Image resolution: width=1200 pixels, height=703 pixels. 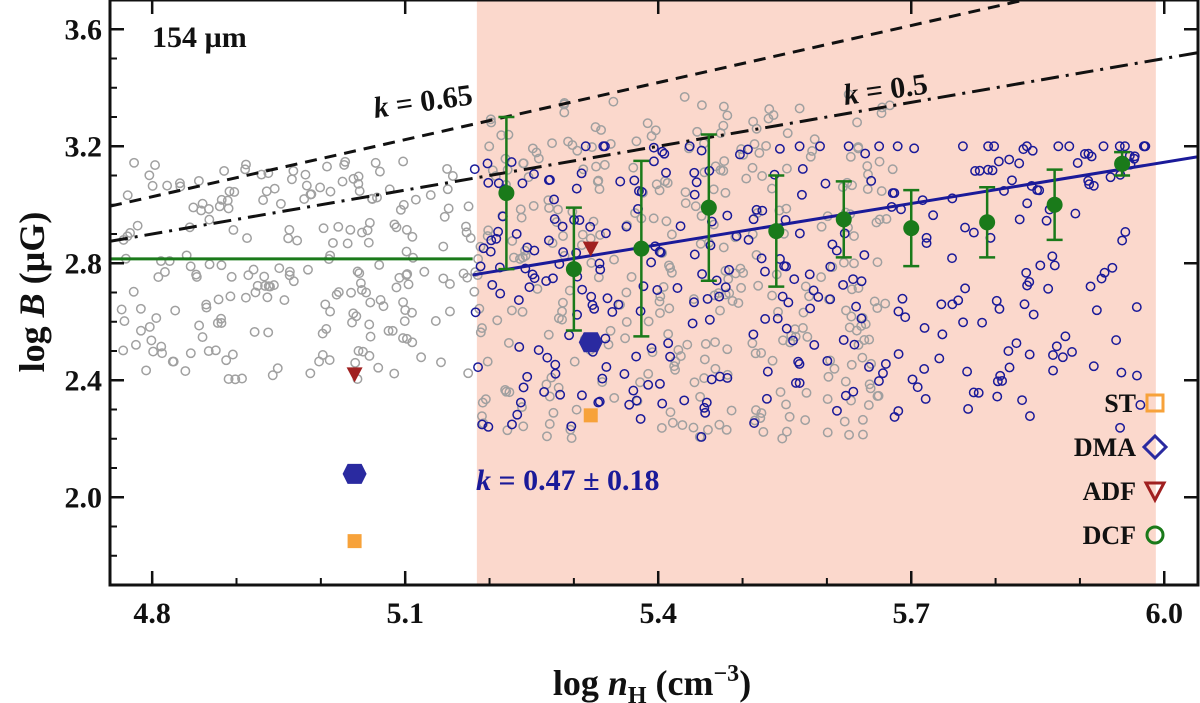 I want to click on dcf-binned-point, so click(x=641, y=248).